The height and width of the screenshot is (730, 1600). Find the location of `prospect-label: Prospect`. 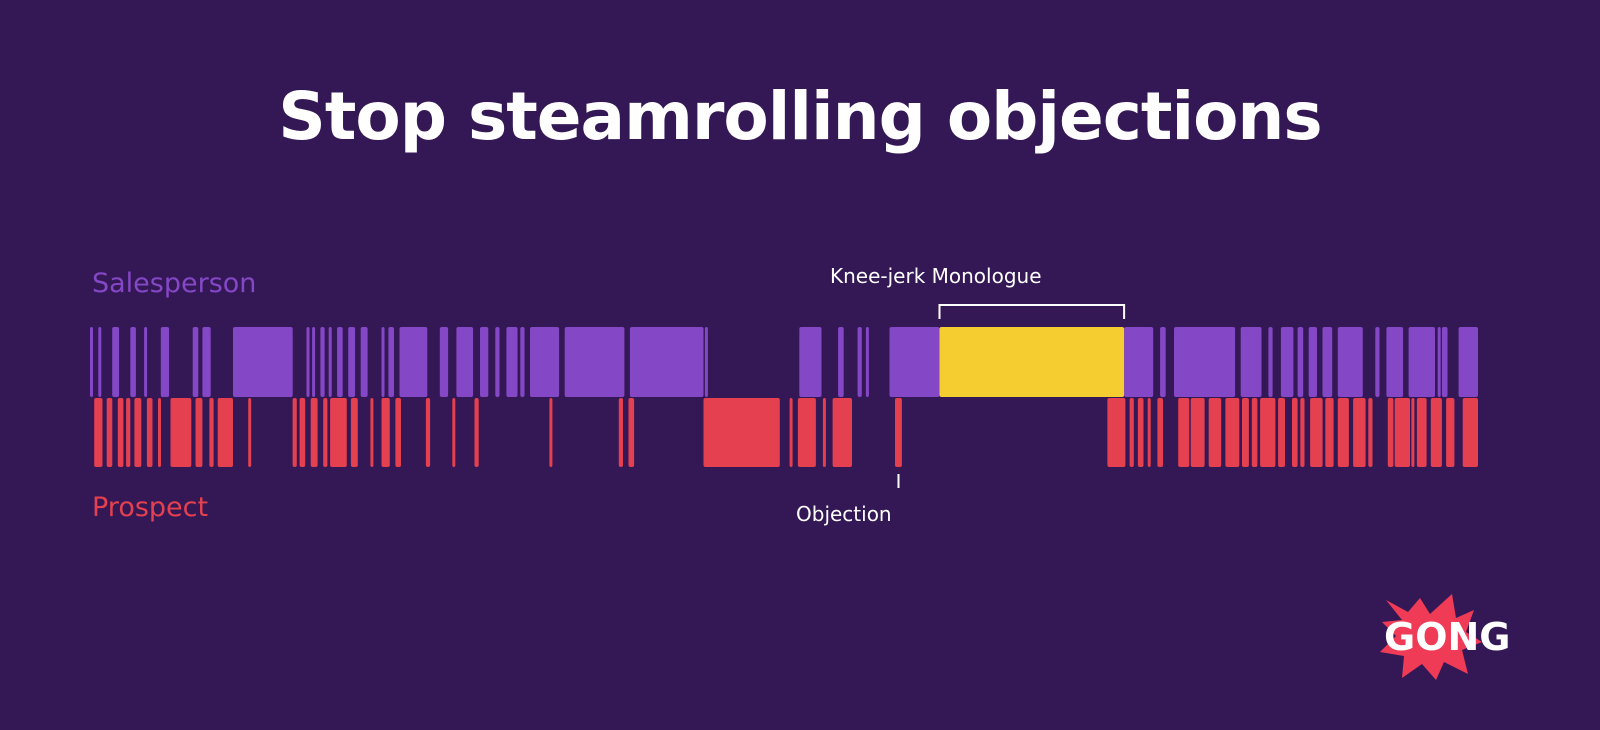

prospect-label: Prospect is located at coordinates (150, 507).